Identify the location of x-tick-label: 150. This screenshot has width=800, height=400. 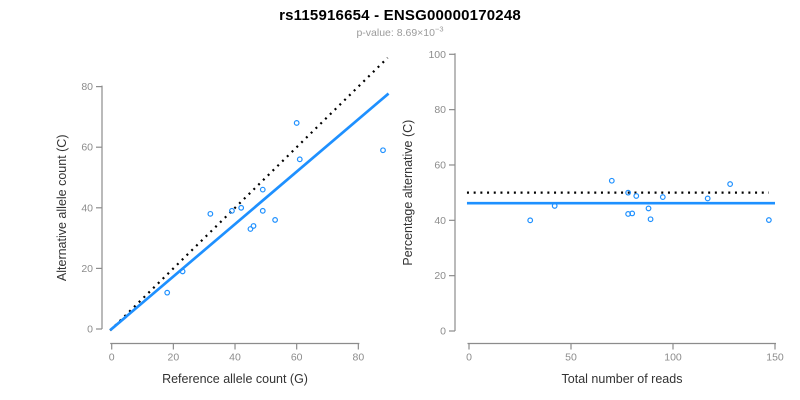
(775, 358).